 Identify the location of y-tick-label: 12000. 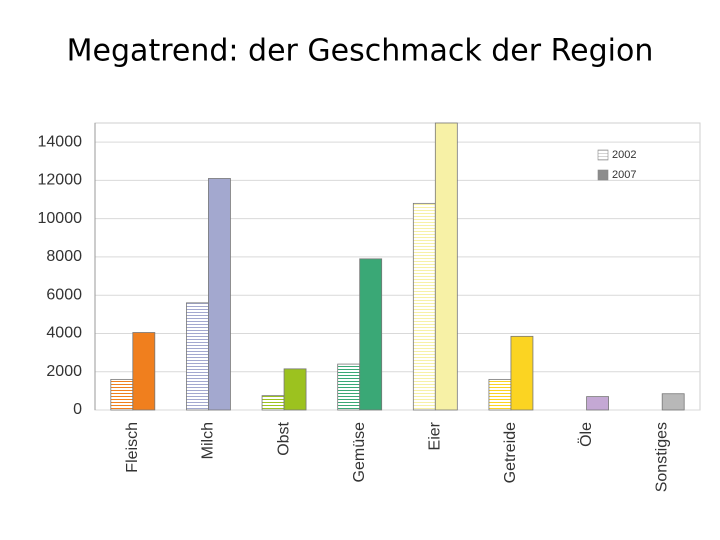
(60, 180).